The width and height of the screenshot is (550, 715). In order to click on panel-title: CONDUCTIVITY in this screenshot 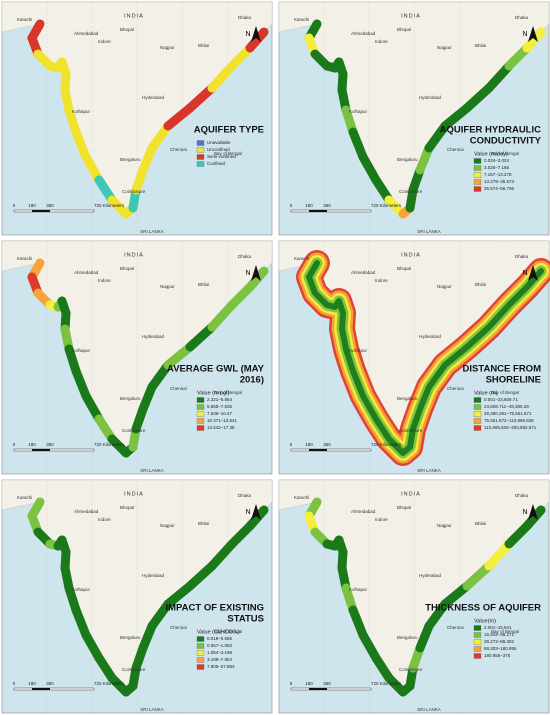, I will do `click(506, 141)`.